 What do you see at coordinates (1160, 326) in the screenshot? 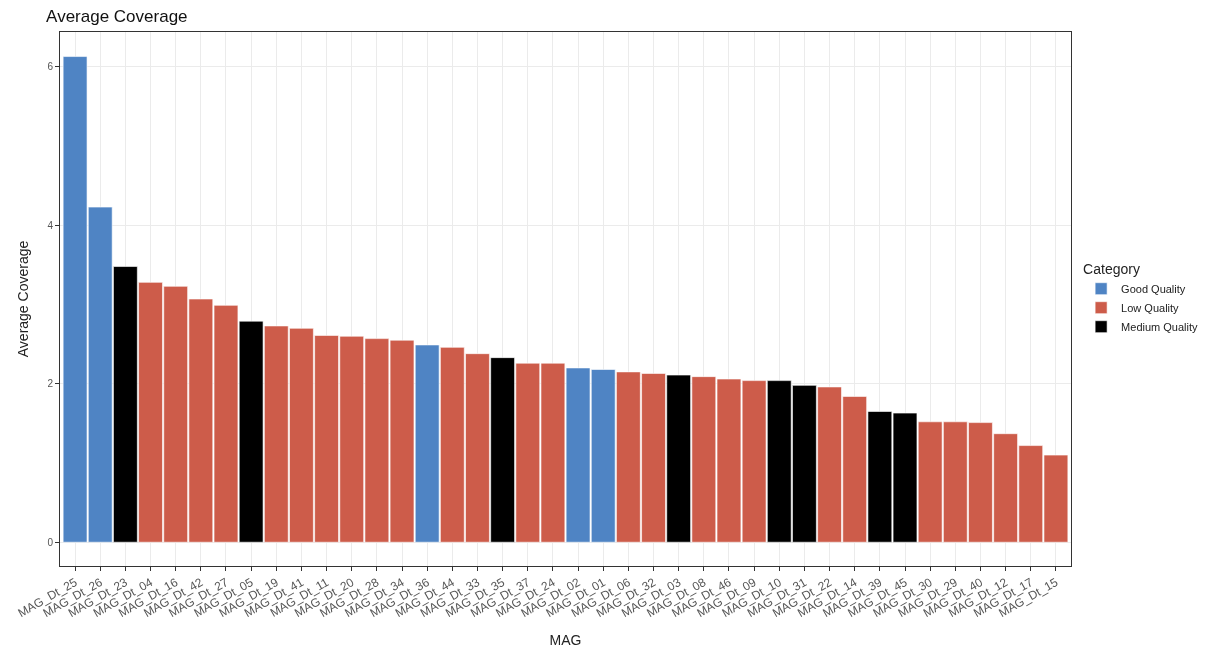
I see `legend-label: Medium Quality` at bounding box center [1160, 326].